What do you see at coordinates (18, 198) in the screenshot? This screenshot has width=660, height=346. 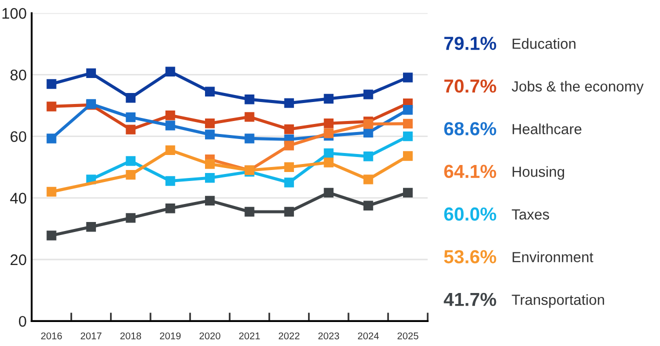 I see `y-tick-label: 40` at bounding box center [18, 198].